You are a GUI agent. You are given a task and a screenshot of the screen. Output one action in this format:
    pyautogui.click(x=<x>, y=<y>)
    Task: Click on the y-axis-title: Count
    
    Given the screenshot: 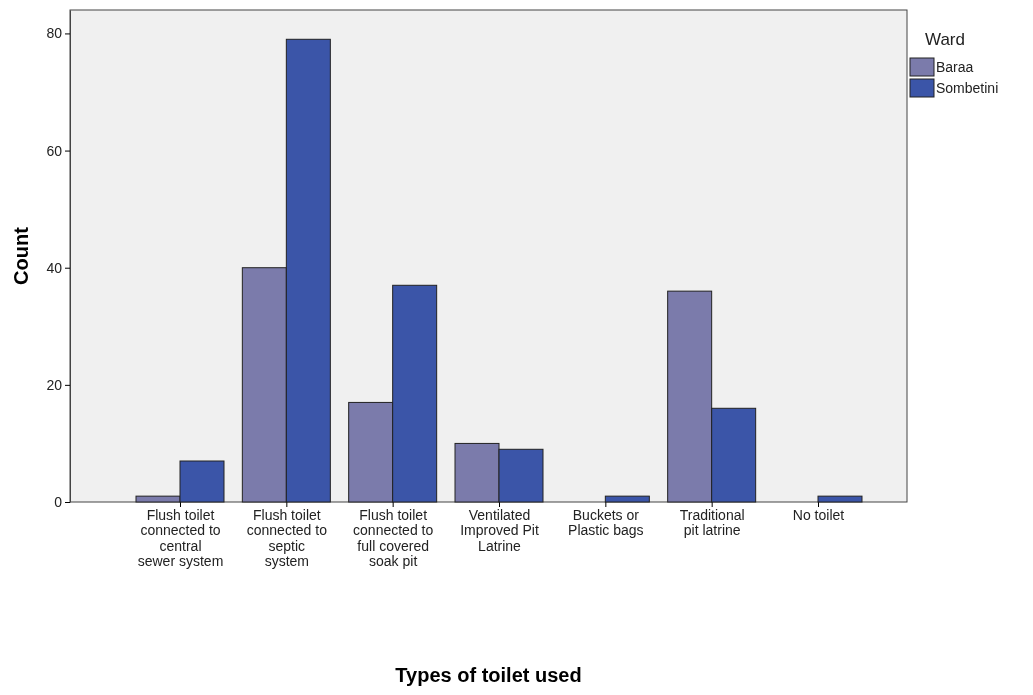 What is the action you would take?
    pyautogui.click(x=21, y=255)
    